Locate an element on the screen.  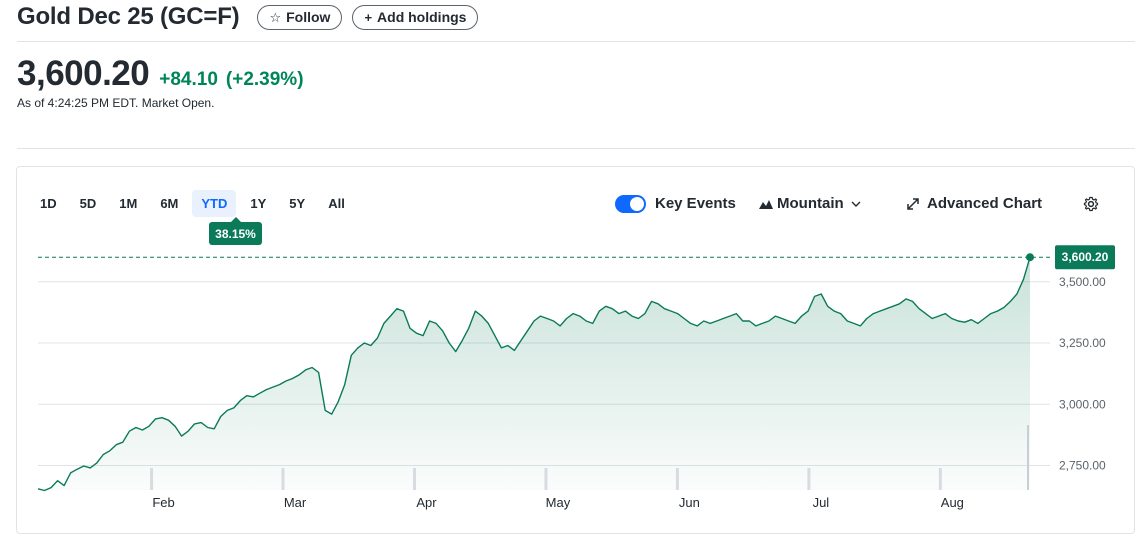
gear-icon is located at coordinates (1091, 203).